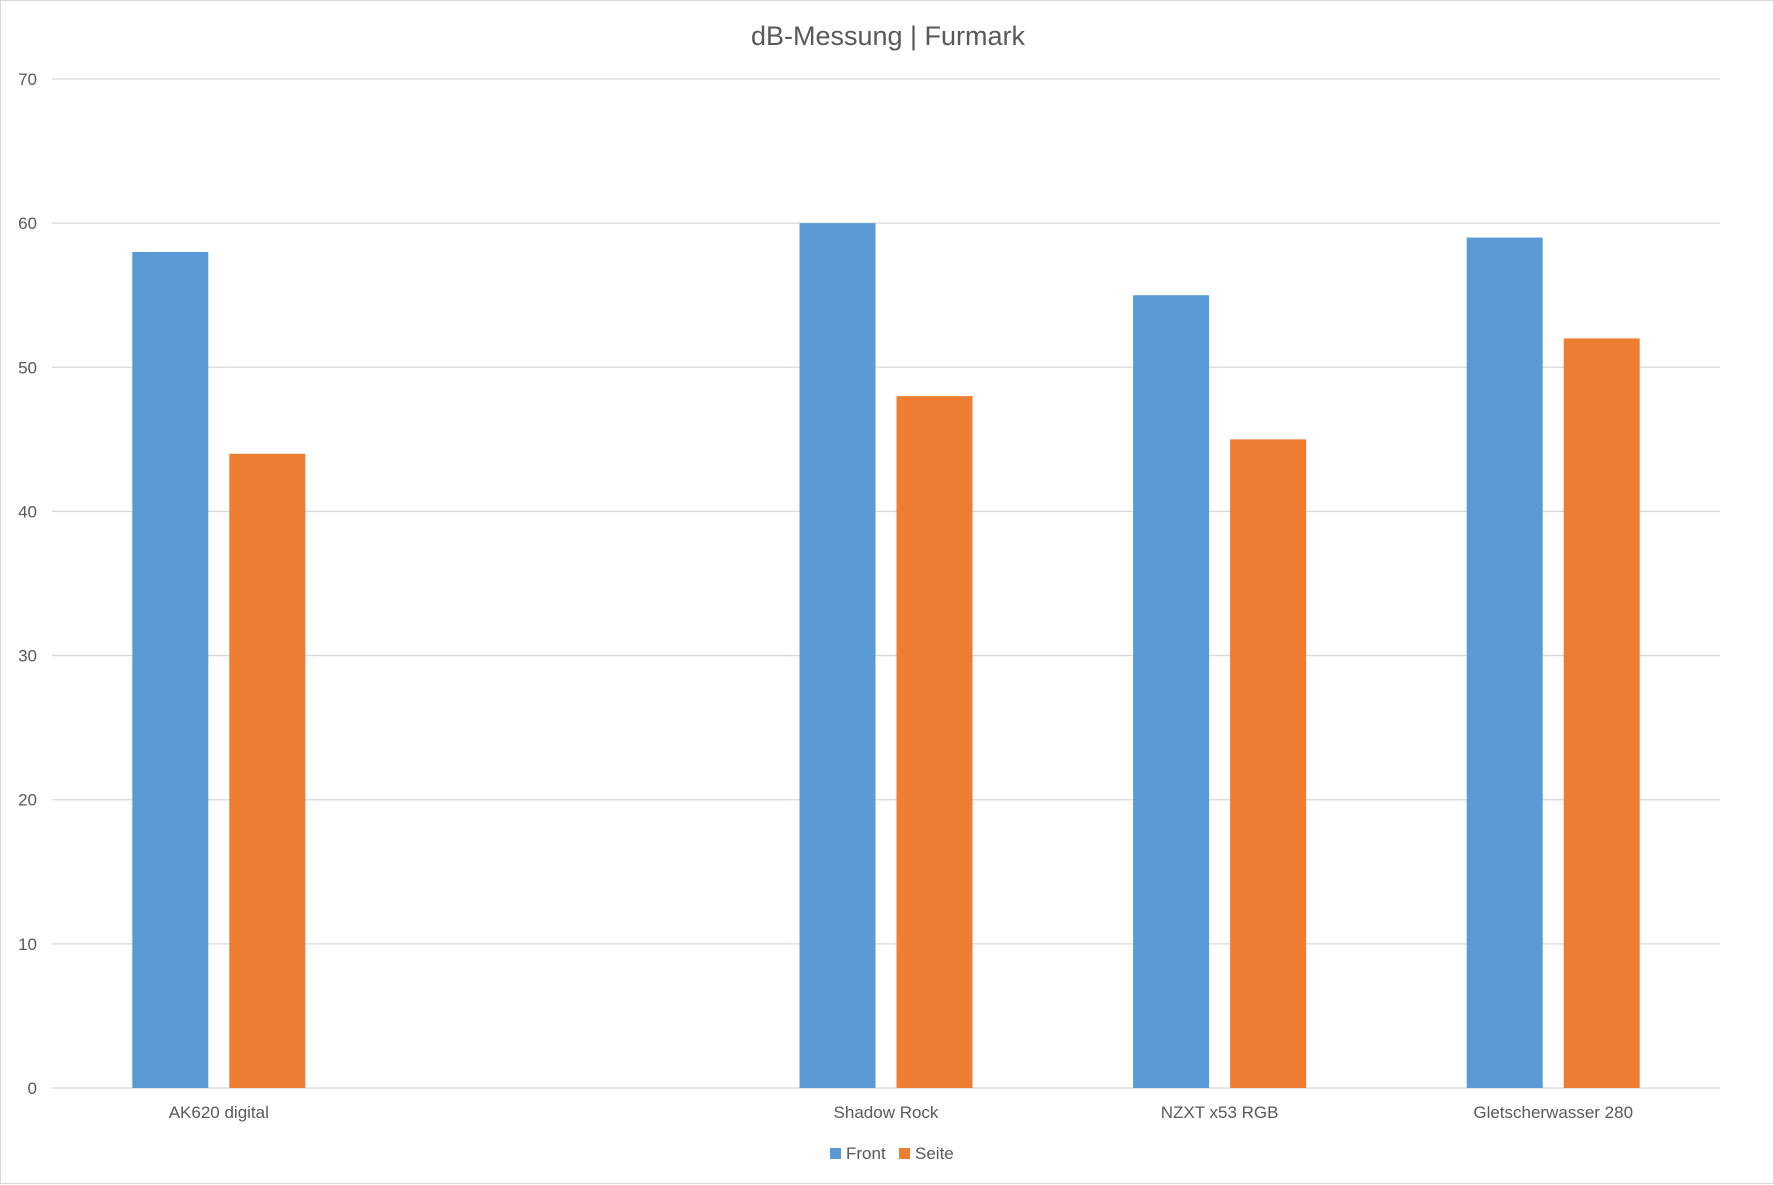  Describe the element at coordinates (27, 584) in the screenshot. I see `y-axis-tick-labels: 0 10 20 30 40 50 60 70` at that location.